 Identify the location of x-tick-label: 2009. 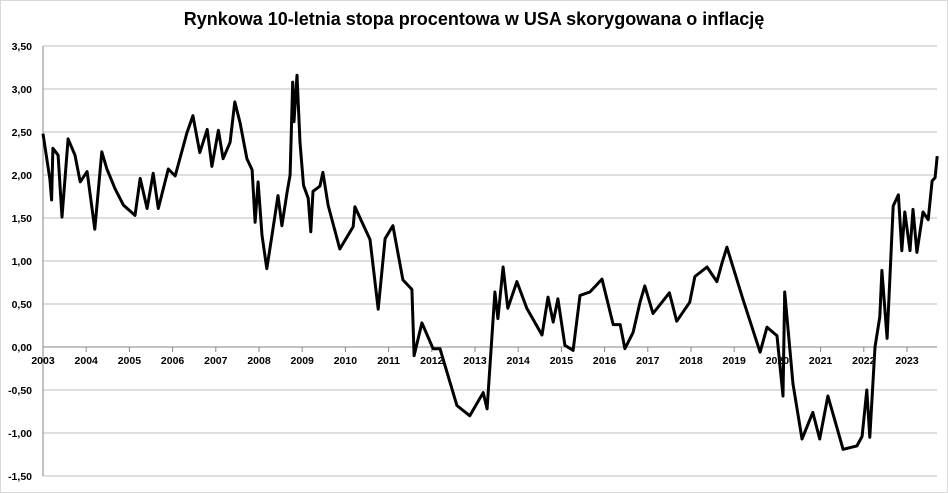
(303, 361).